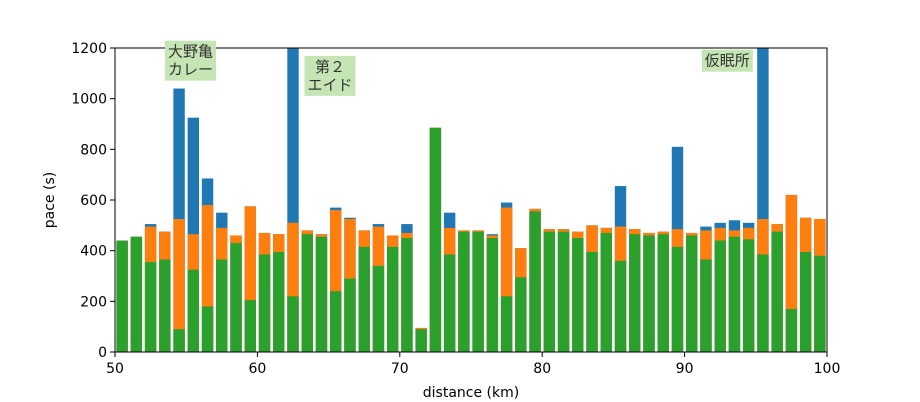  Describe the element at coordinates (93, 150) in the screenshot. I see `y-tick-label: 800` at that location.